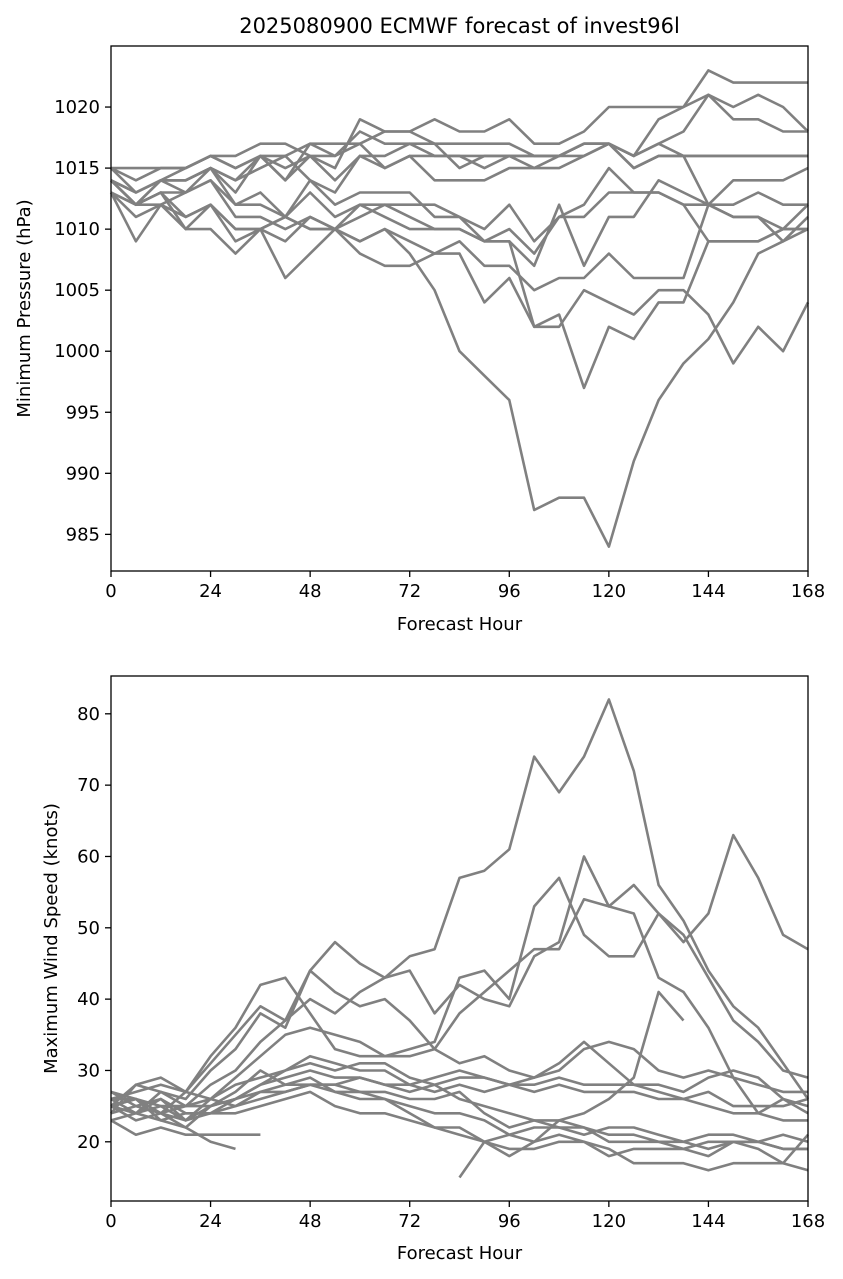 This screenshot has width=843, height=1279. I want to click on pressure-y-tick-label: 1010, so click(77, 229).